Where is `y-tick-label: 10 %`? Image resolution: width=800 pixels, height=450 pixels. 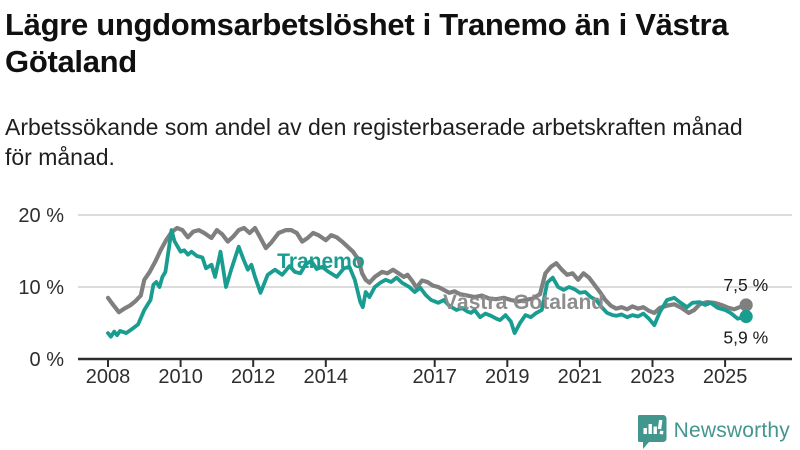 y-tick-label: 10 % is located at coordinates (41, 288).